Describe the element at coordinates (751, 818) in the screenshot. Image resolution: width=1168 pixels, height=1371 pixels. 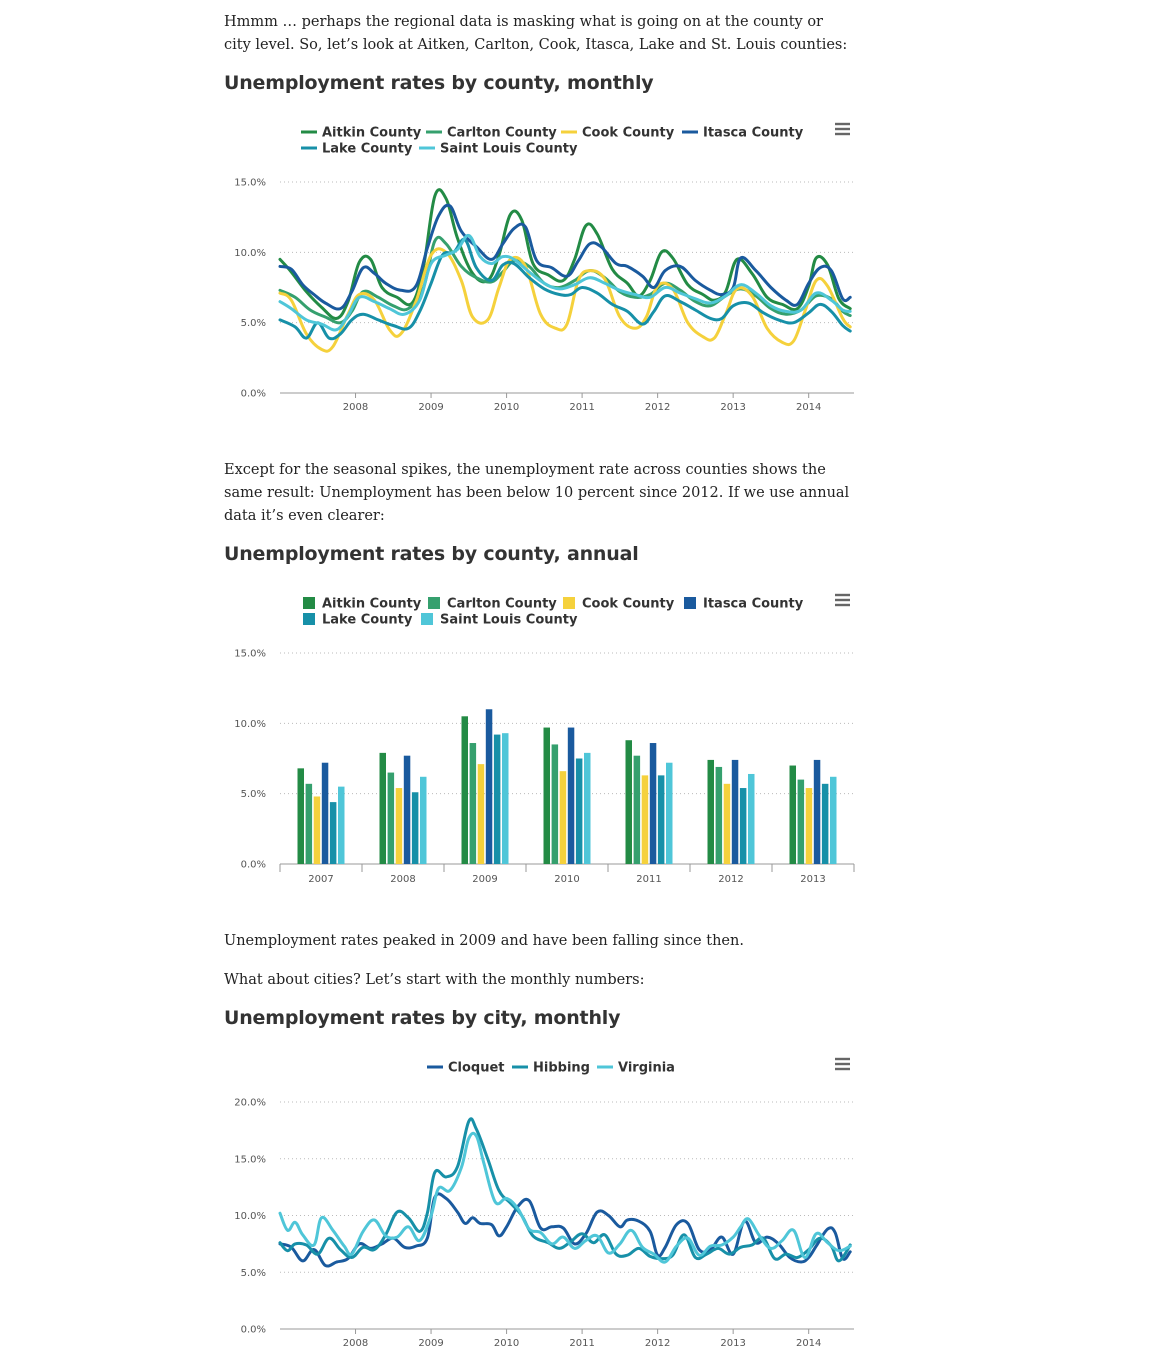
I see `bar-saint-louis-county-2012` at that location.